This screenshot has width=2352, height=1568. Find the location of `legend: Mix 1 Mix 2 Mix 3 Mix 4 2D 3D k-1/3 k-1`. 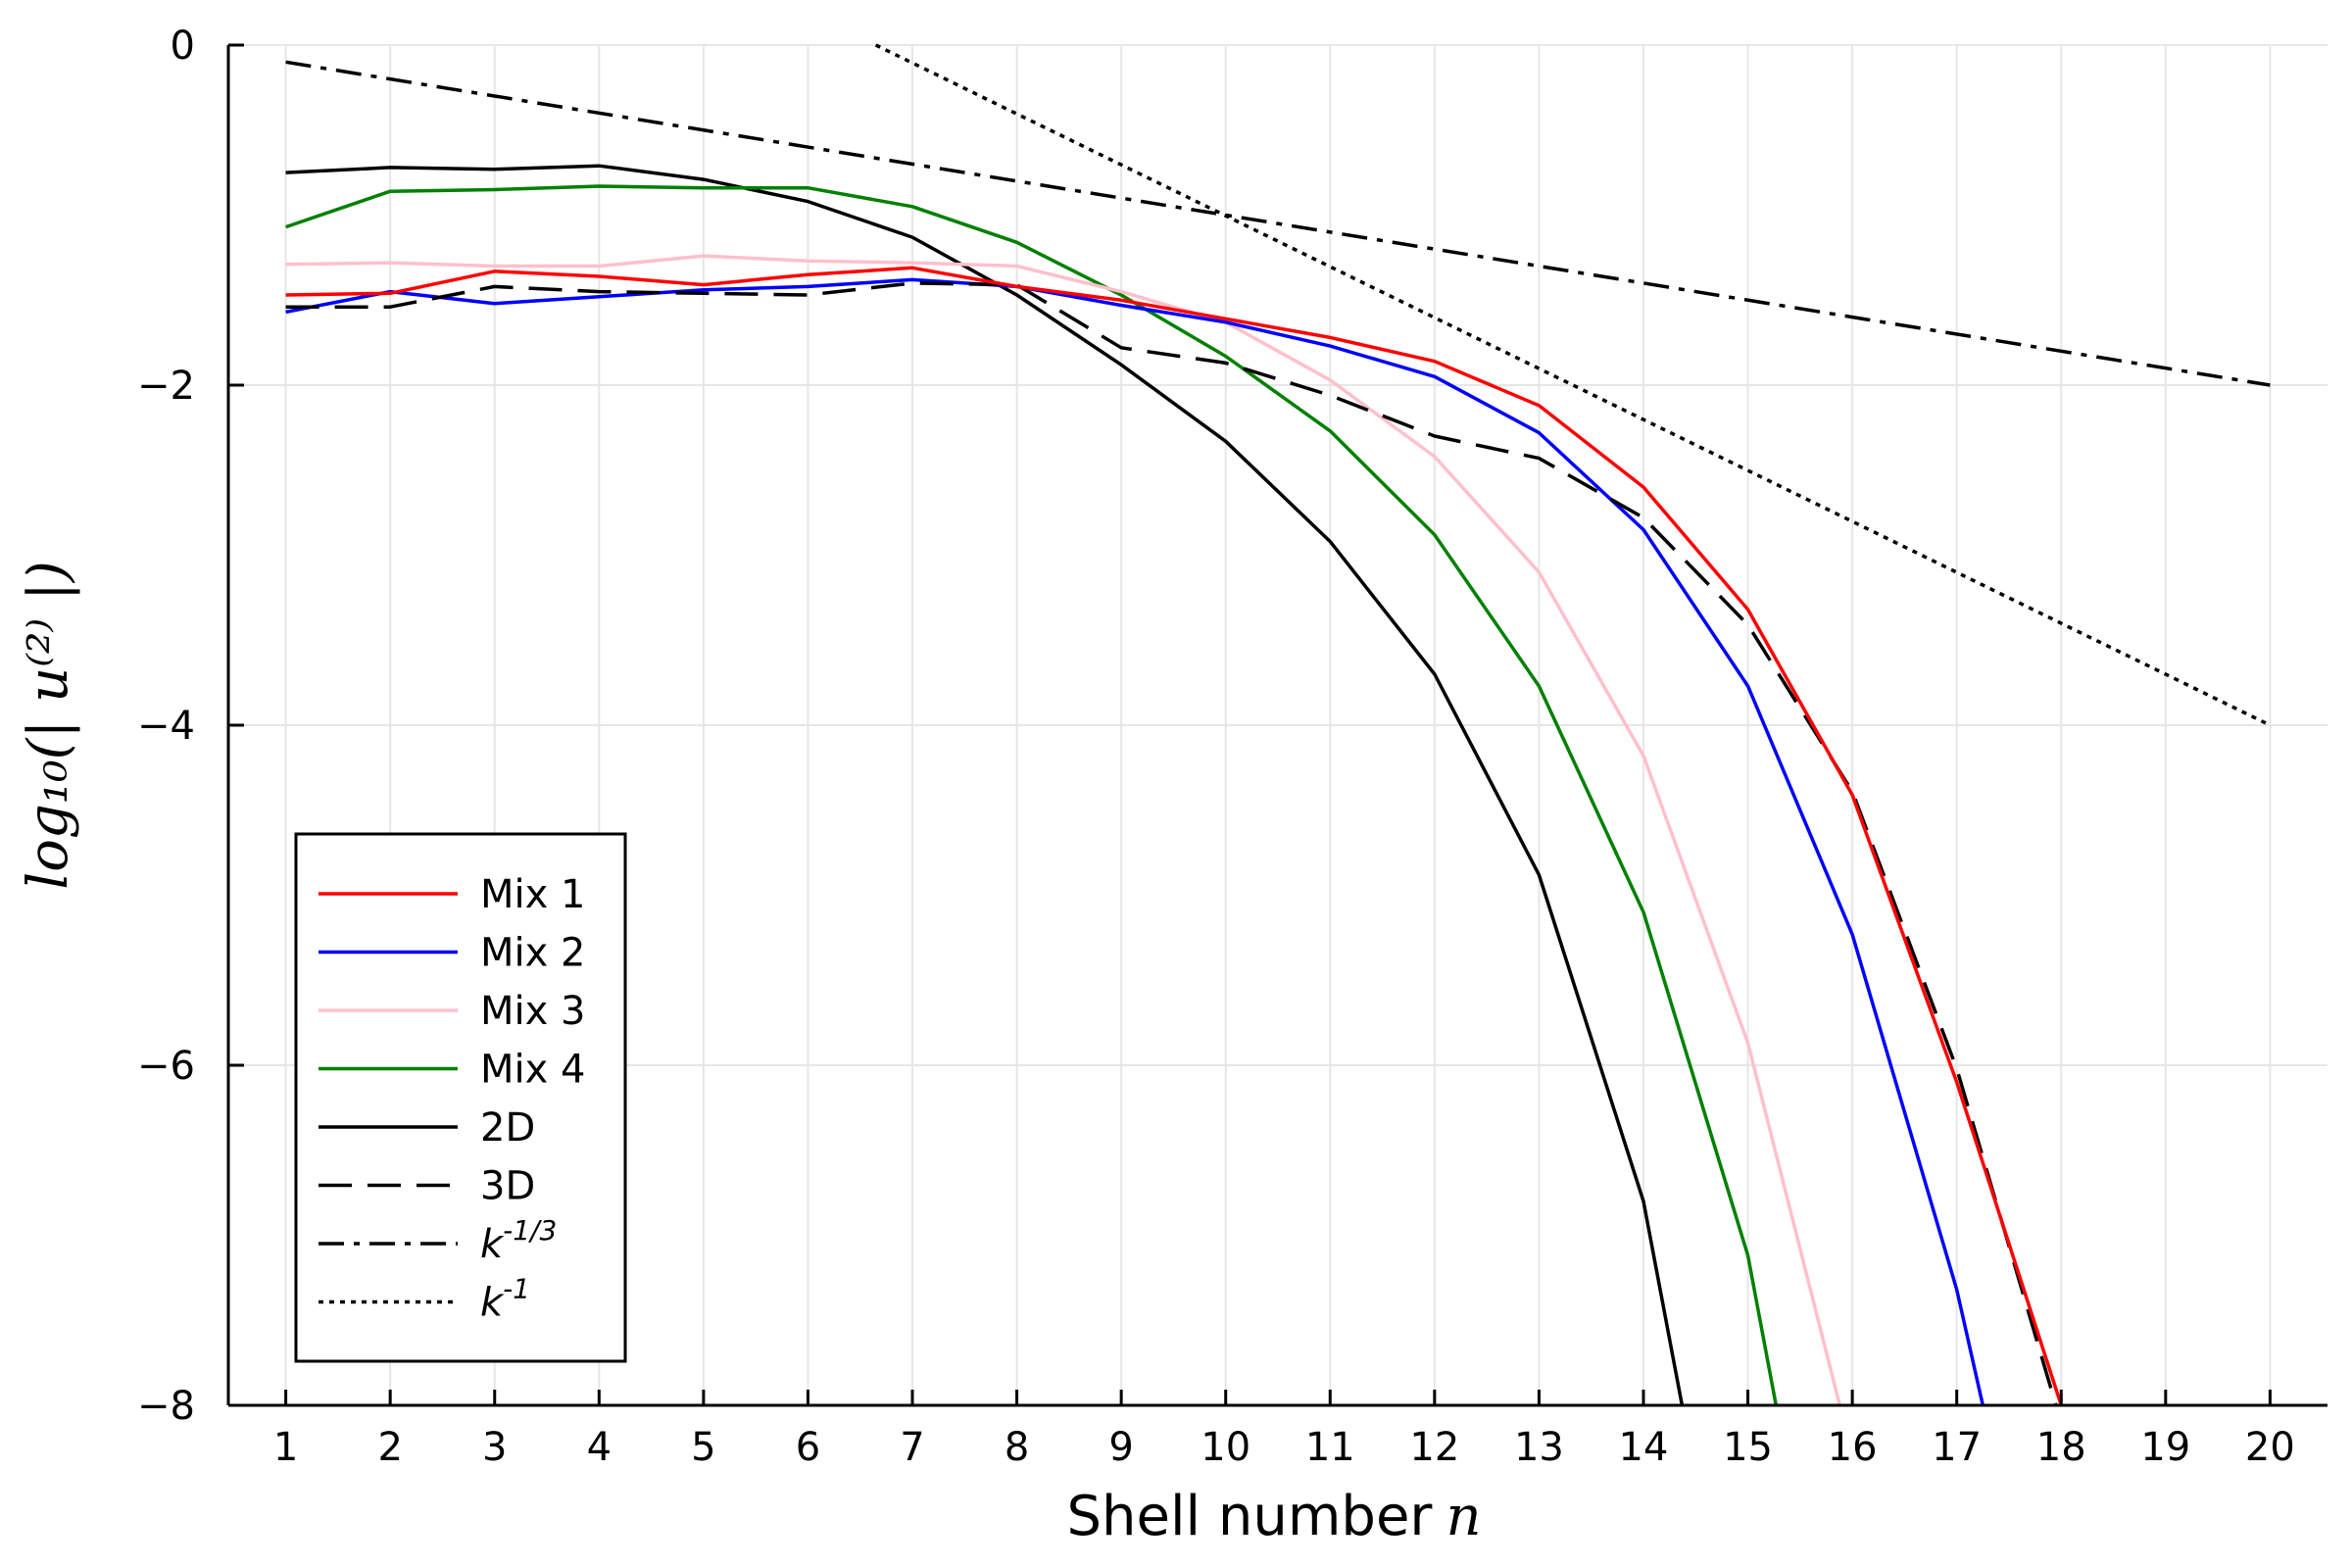

legend: Mix 1 Mix 2 Mix 3 Mix 4 2D 3D k-1/3 k-1 is located at coordinates (460, 1097).